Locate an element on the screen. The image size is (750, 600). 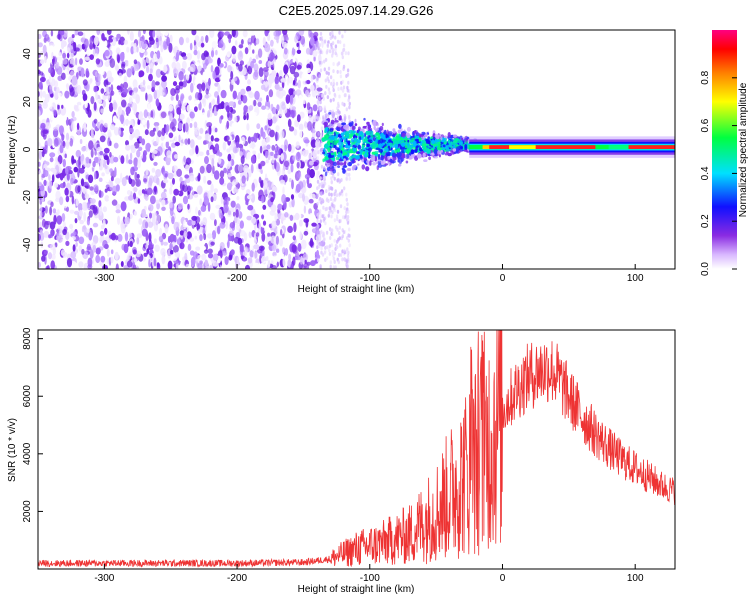
y-tick-label: 8000 is located at coordinates (27, 338).